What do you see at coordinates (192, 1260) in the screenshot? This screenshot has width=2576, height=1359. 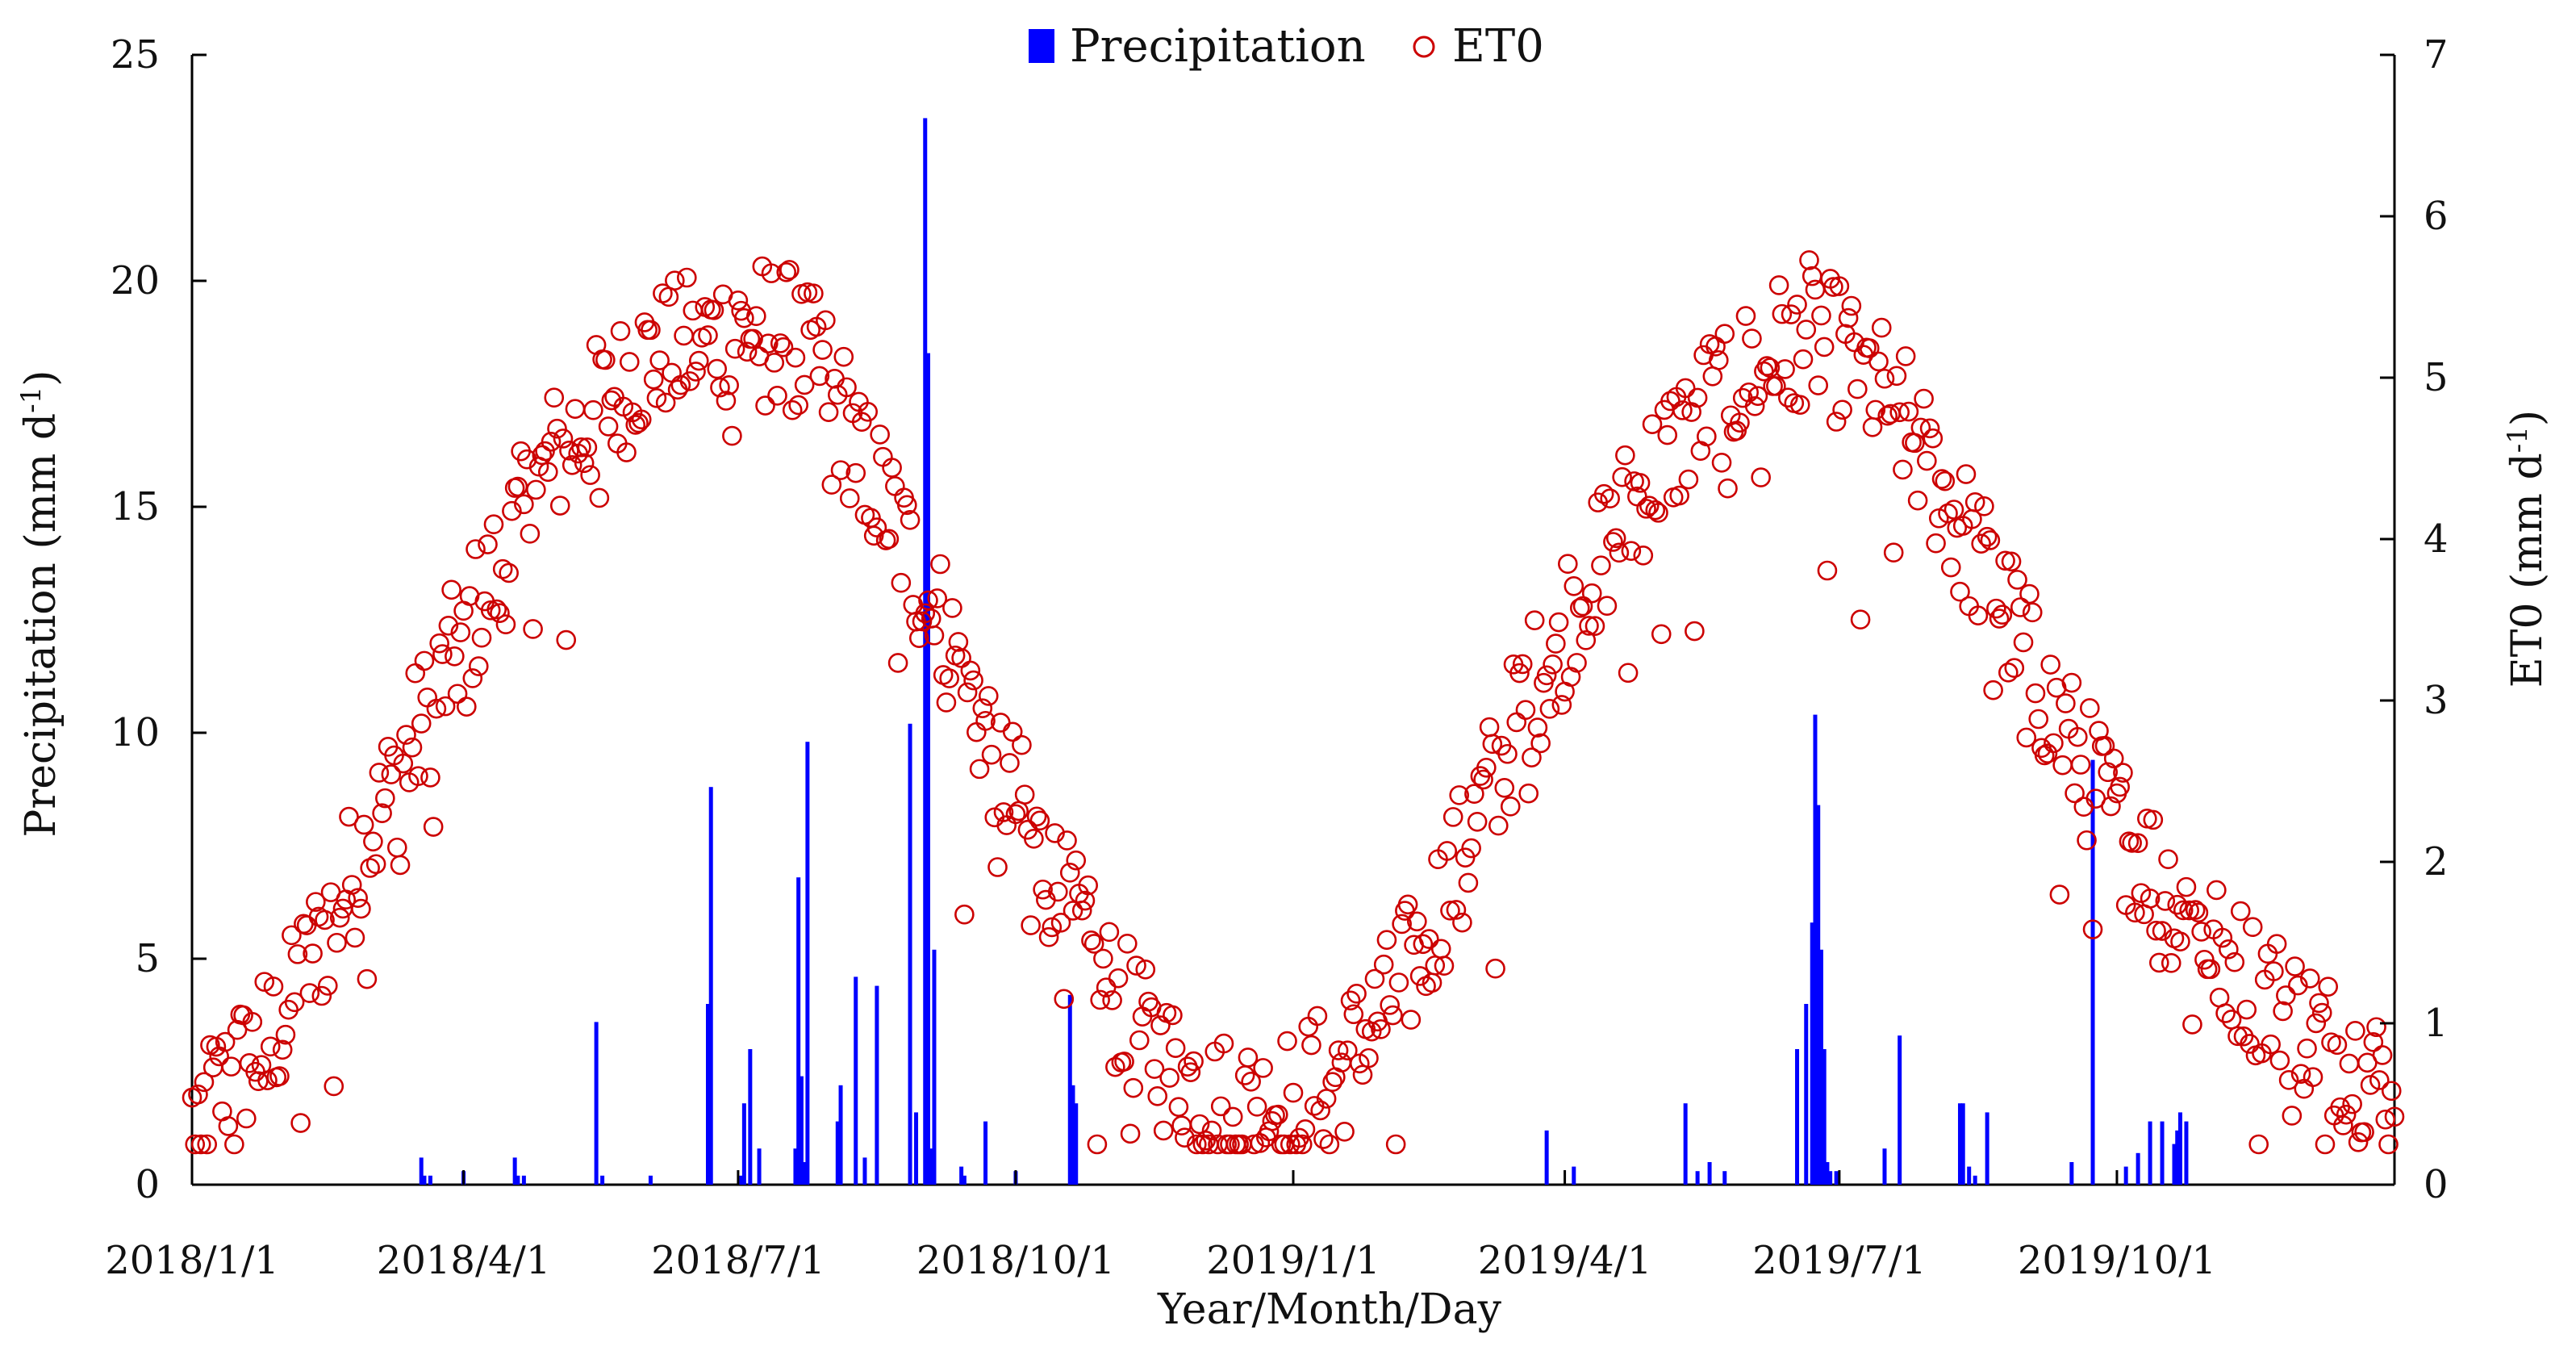 I see `x-tick-label: 2018/1/1` at bounding box center [192, 1260].